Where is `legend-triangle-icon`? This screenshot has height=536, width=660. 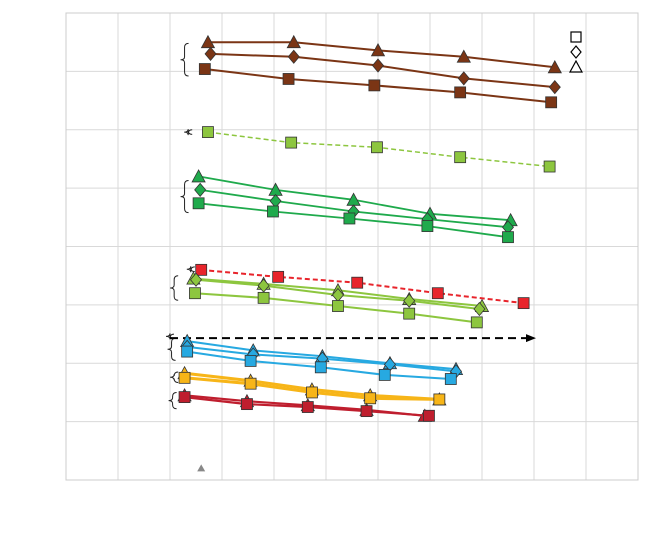
legend-triangle-icon is located at coordinates (576, 66).